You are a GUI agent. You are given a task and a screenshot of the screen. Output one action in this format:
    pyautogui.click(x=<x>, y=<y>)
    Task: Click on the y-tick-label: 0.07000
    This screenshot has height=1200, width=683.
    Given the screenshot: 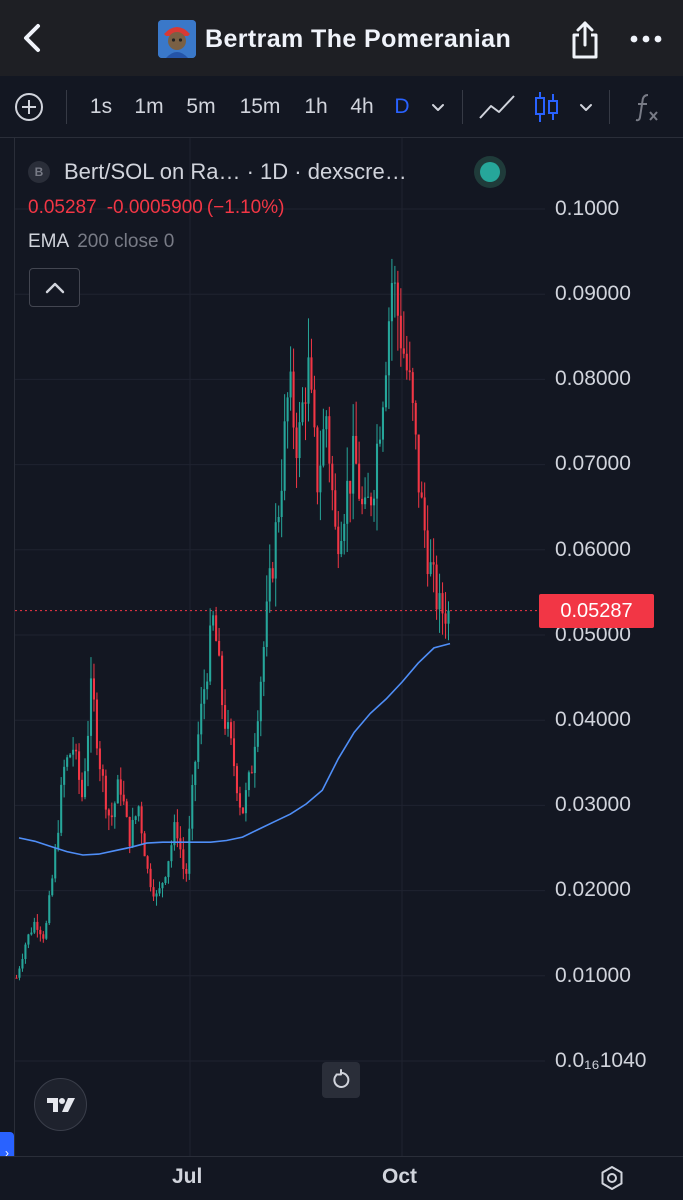 What is the action you would take?
    pyautogui.click(x=593, y=463)
    